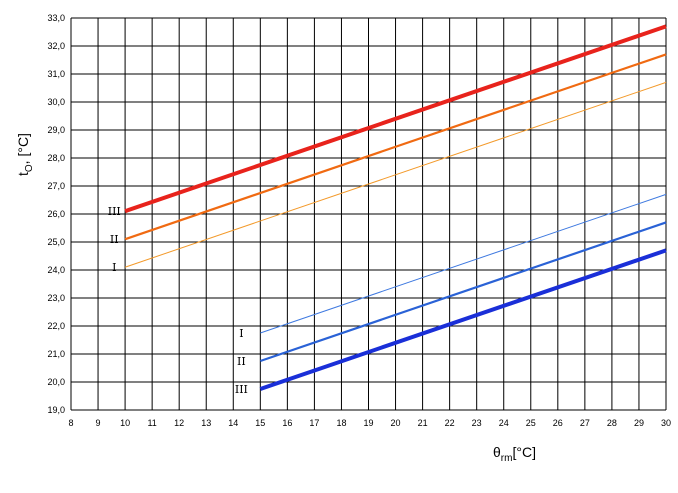 The image size is (678, 493). I want to click on y-tick-label: 27,0, so click(56, 186).